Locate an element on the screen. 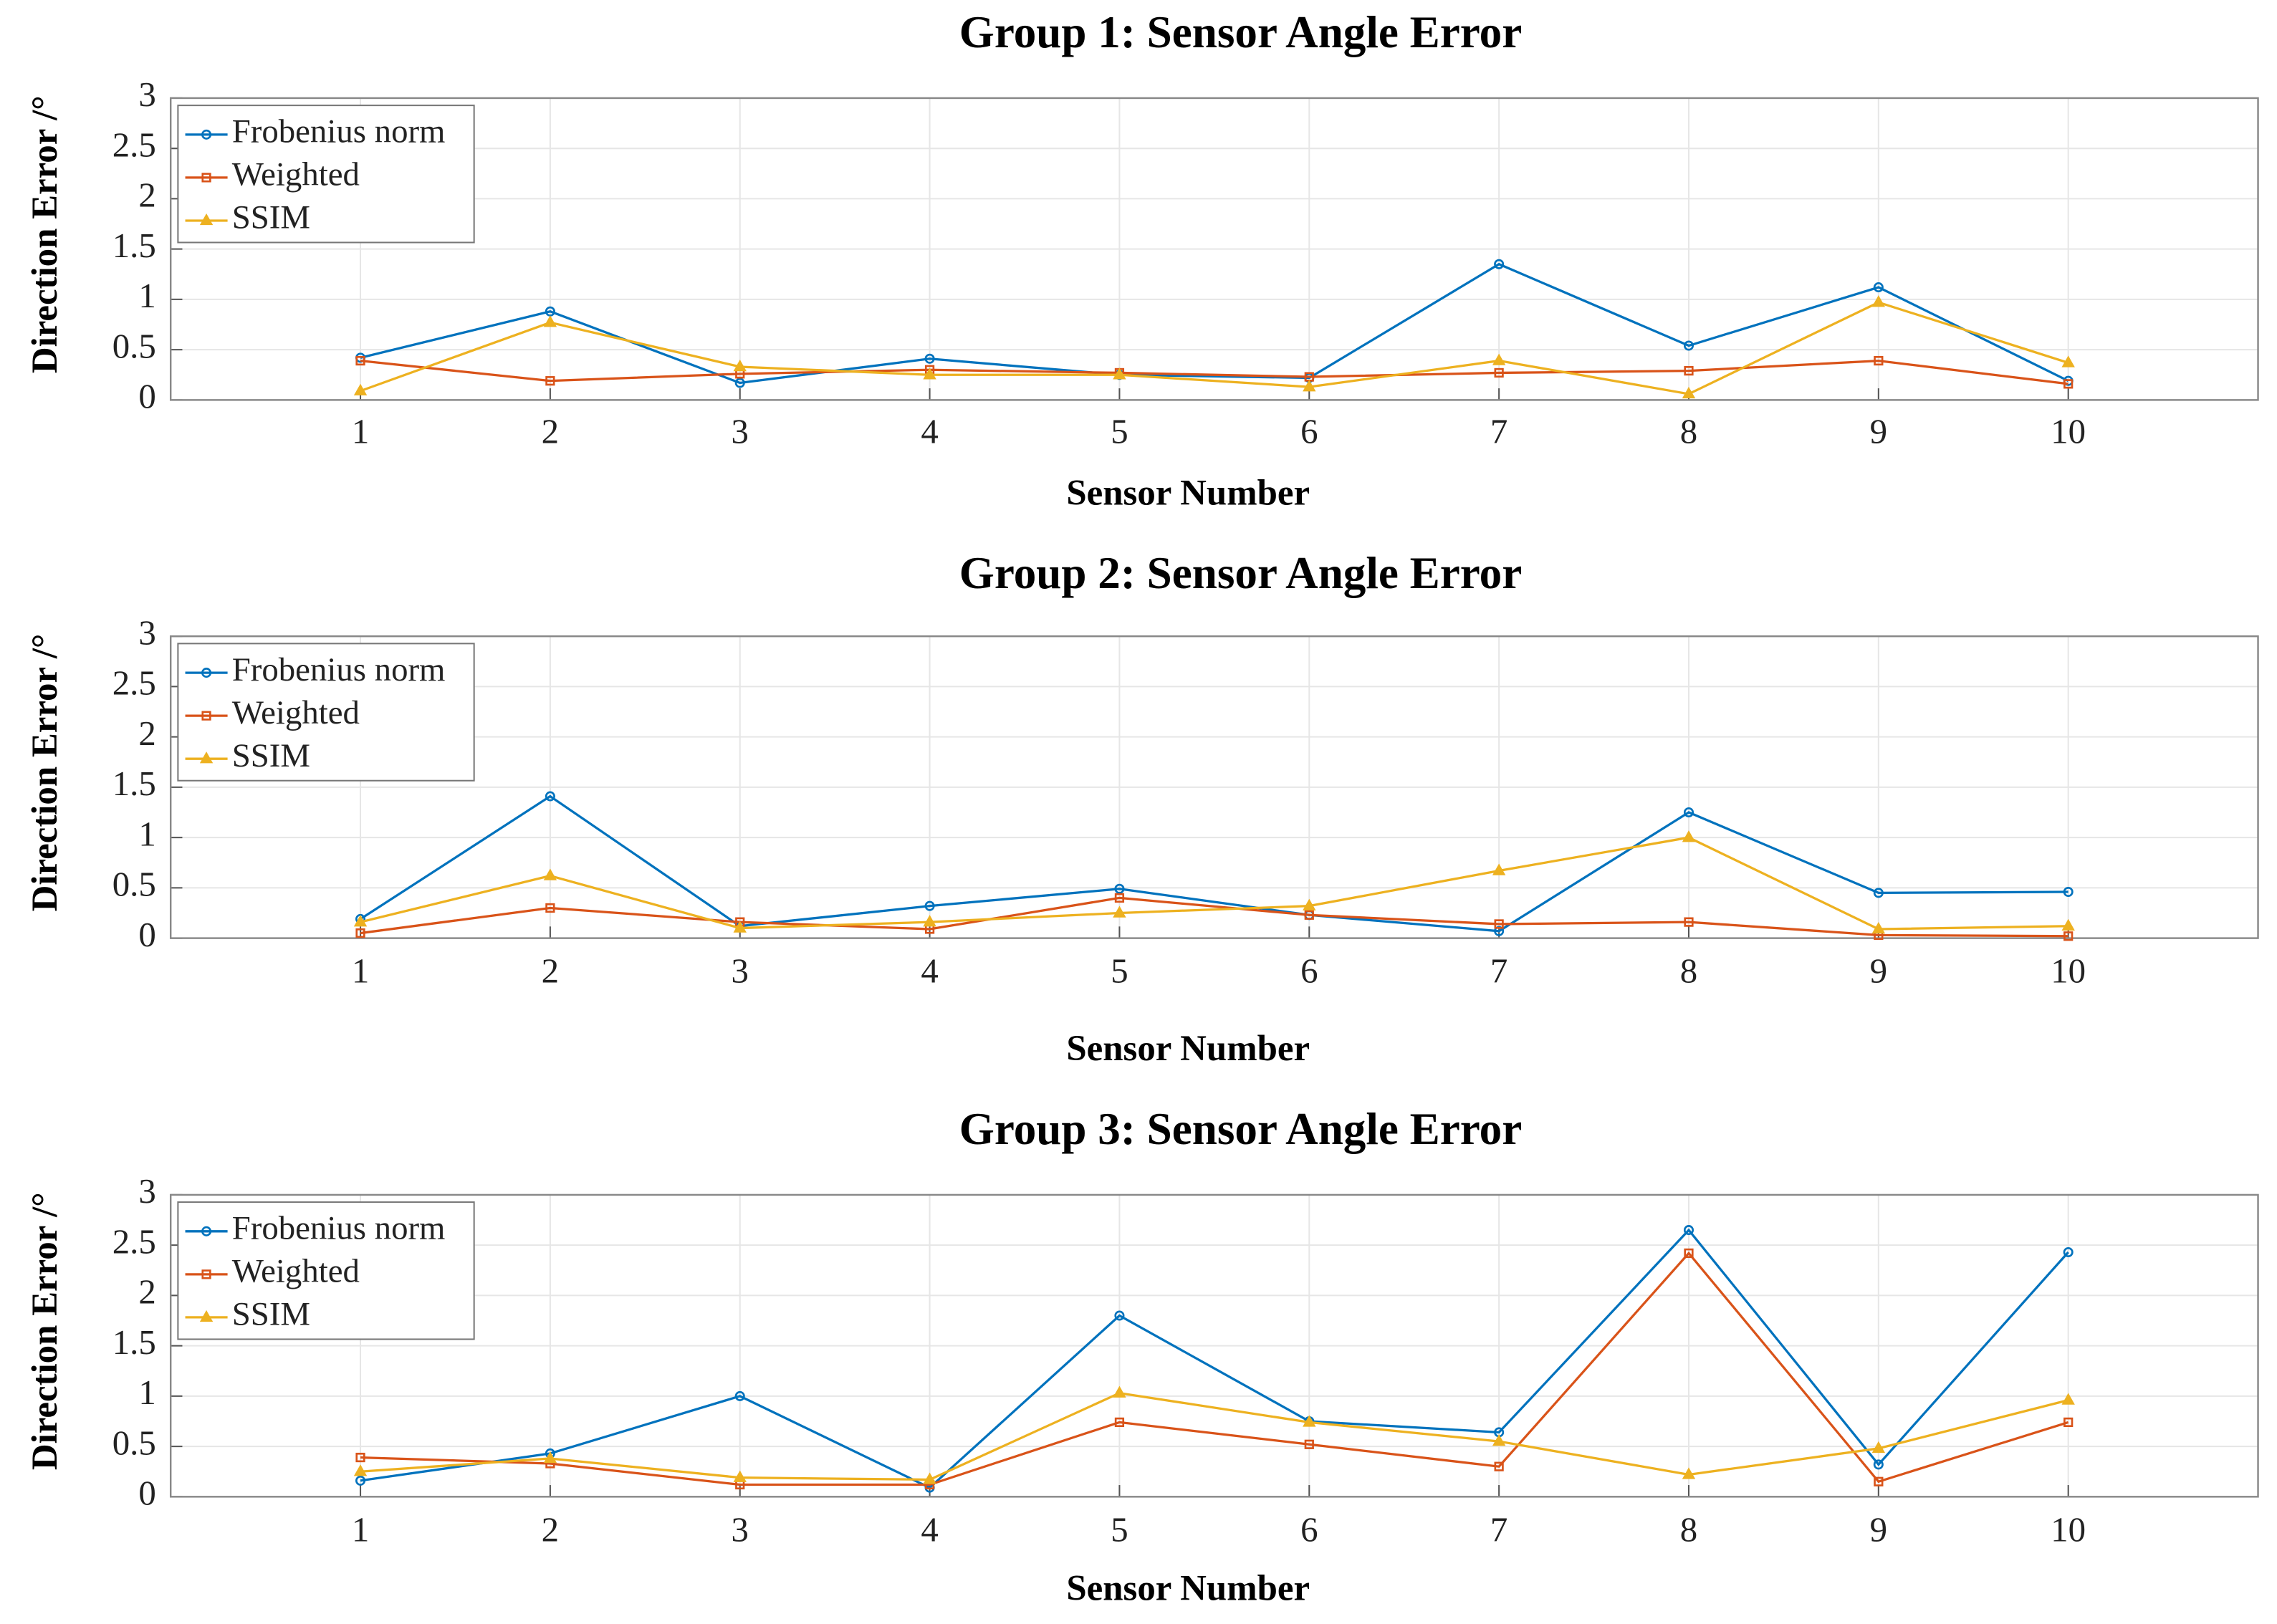  legend-label: SSIM is located at coordinates (271, 1315).